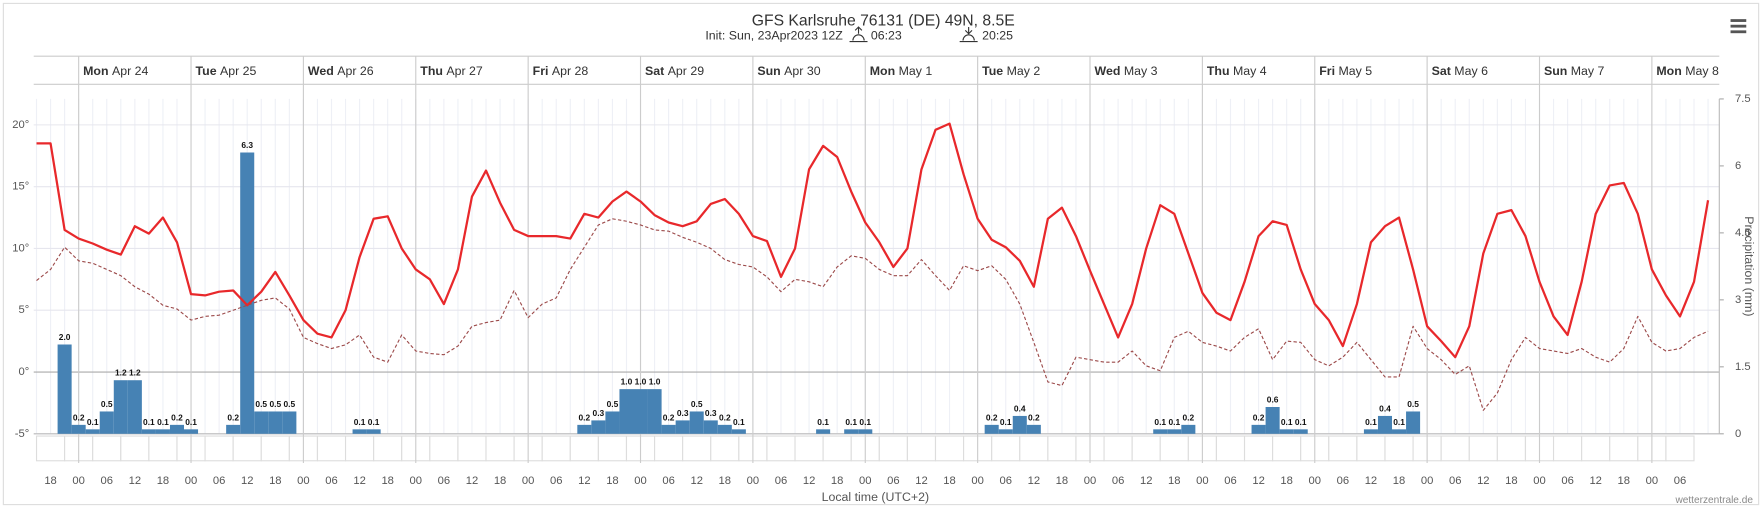 This screenshot has width=1762, height=513. I want to click on date: Apr 24, so click(130, 71).